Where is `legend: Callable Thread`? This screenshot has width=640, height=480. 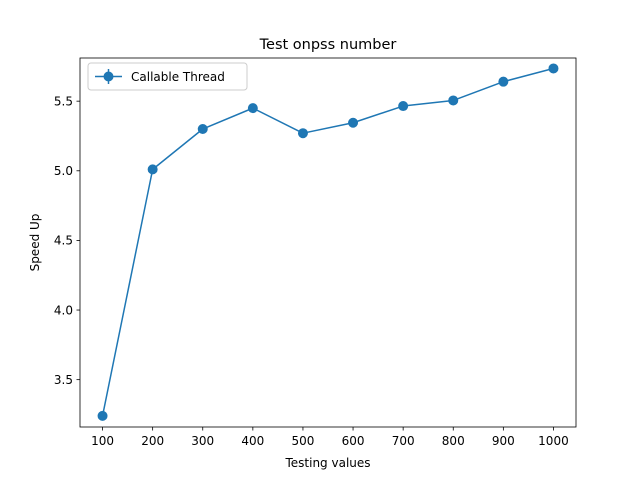
legend: Callable Thread is located at coordinates (167, 76).